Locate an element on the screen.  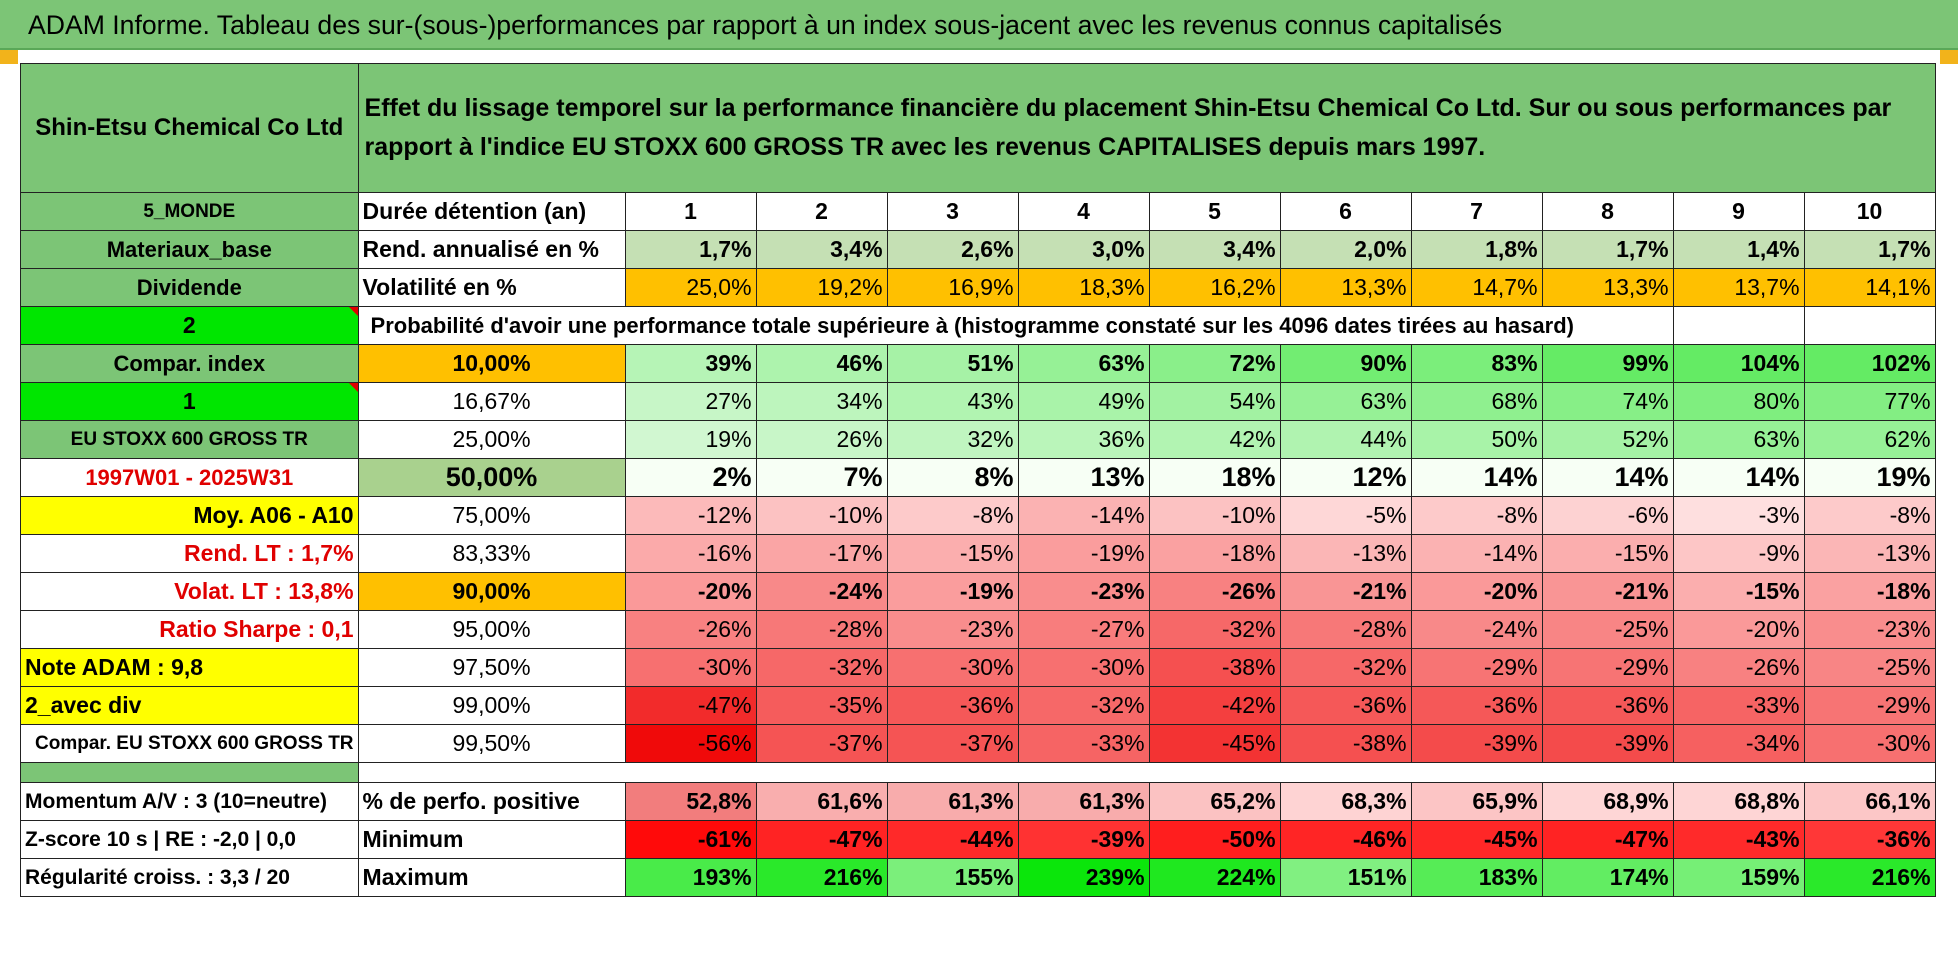
quantile-threshold-cell: 10,00% is located at coordinates (491, 363).